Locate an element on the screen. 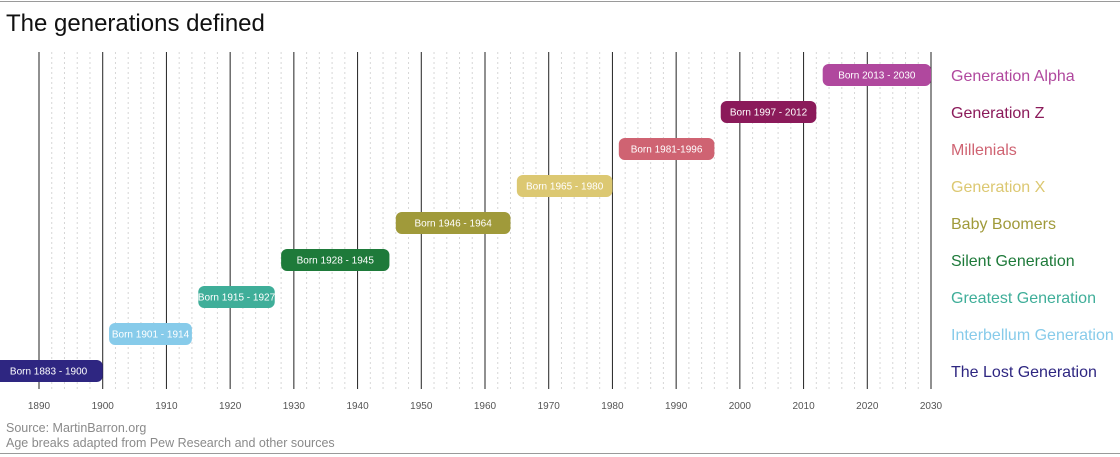  generation-name: Baby Boomers is located at coordinates (1003, 224).